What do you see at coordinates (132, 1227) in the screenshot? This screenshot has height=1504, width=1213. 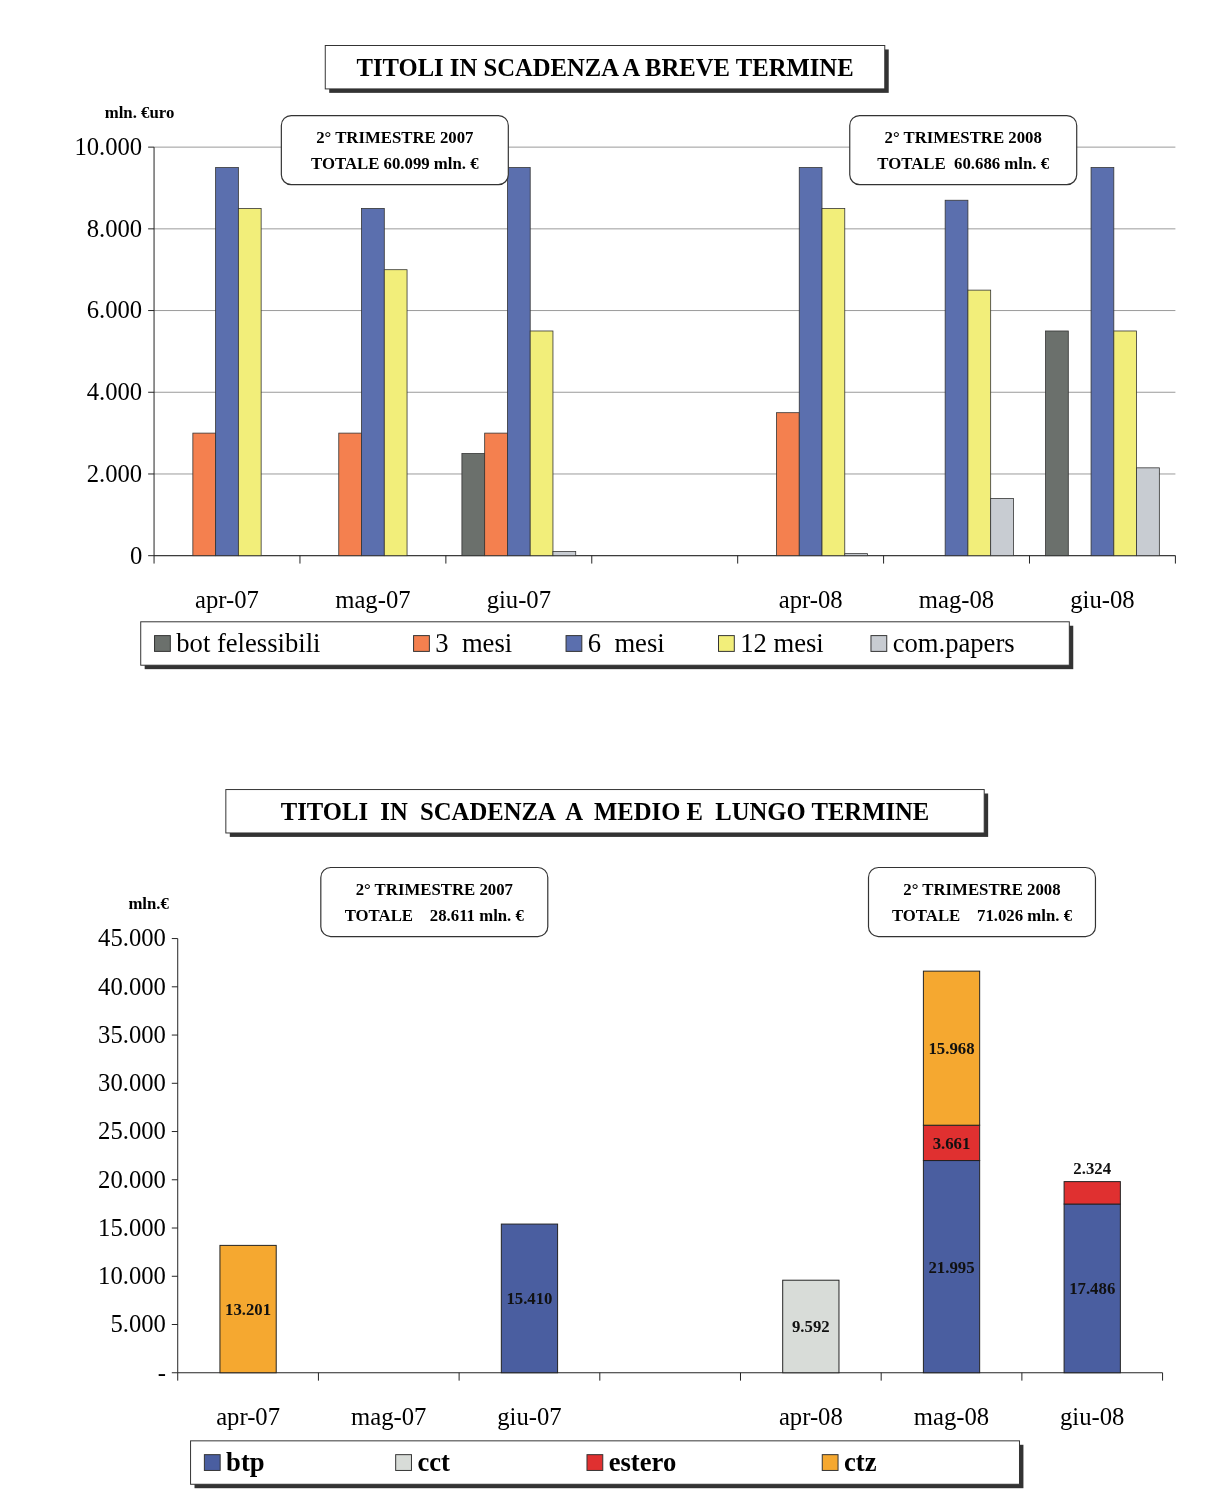 I see `y-tick-label: 15.000` at bounding box center [132, 1227].